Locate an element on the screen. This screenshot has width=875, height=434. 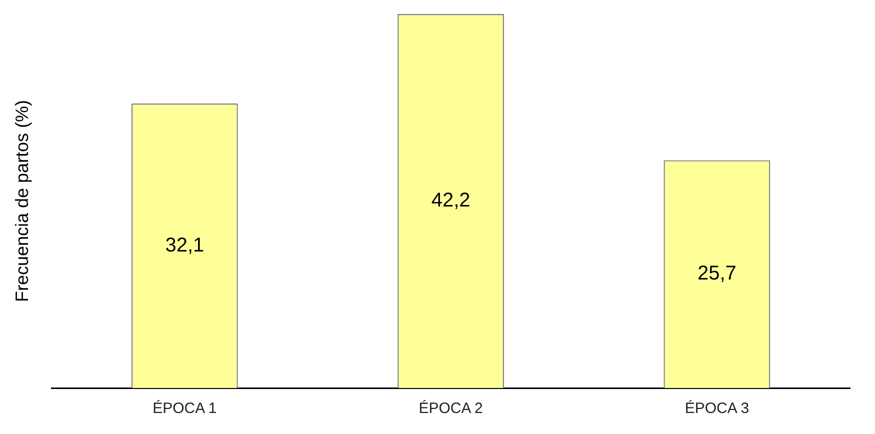
data-label: 25,7 is located at coordinates (716, 273).